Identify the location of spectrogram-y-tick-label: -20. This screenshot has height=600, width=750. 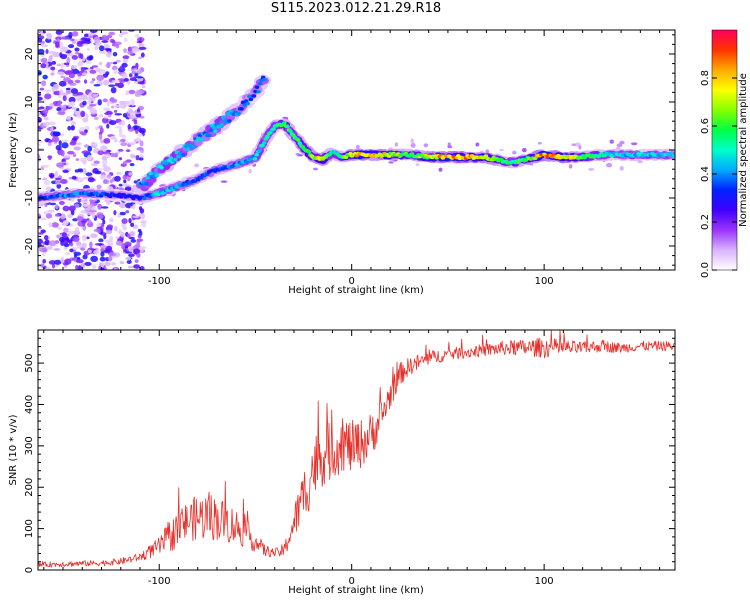
(29, 246).